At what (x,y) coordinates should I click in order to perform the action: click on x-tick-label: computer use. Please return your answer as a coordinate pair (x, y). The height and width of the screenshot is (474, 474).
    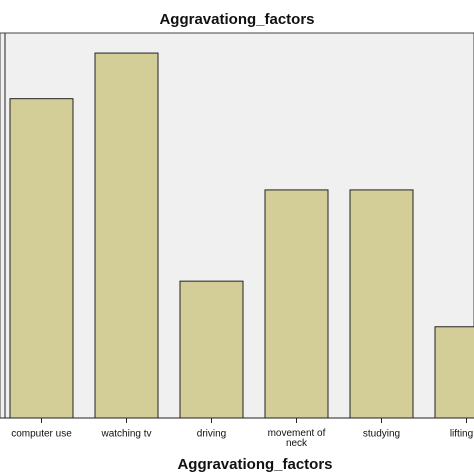
    Looking at the image, I should click on (41, 434).